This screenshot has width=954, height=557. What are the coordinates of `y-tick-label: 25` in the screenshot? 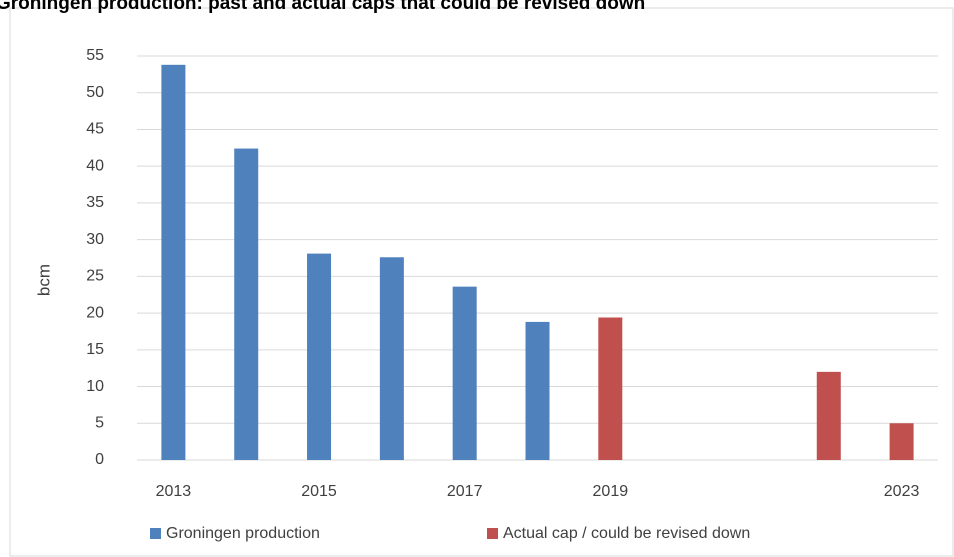 It's located at (95, 276).